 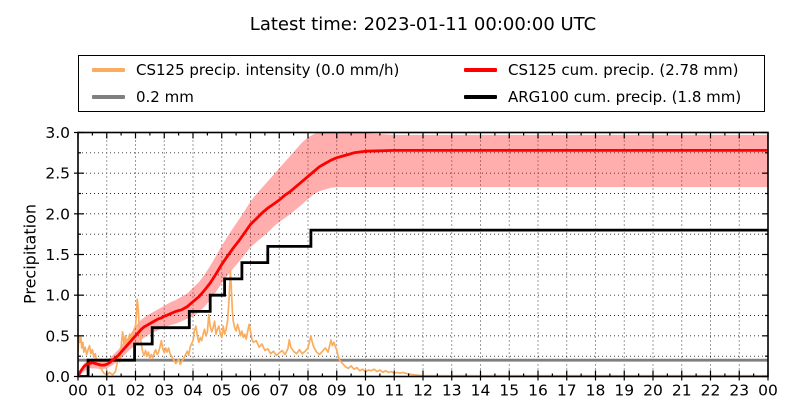 I want to click on y-tick-labels: 0.0 0.5 1.0 1.5 2.0 2.5 3.0, so click(x=57, y=255).